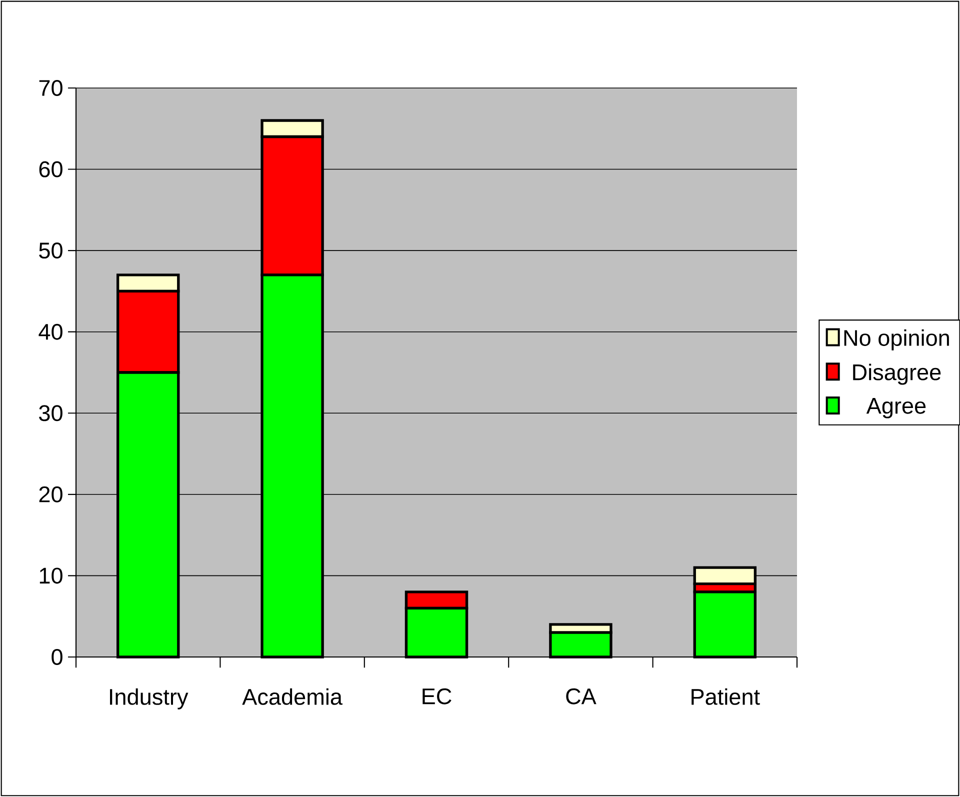  What do you see at coordinates (437, 696) in the screenshot?
I see `x-tick-label: EC` at bounding box center [437, 696].